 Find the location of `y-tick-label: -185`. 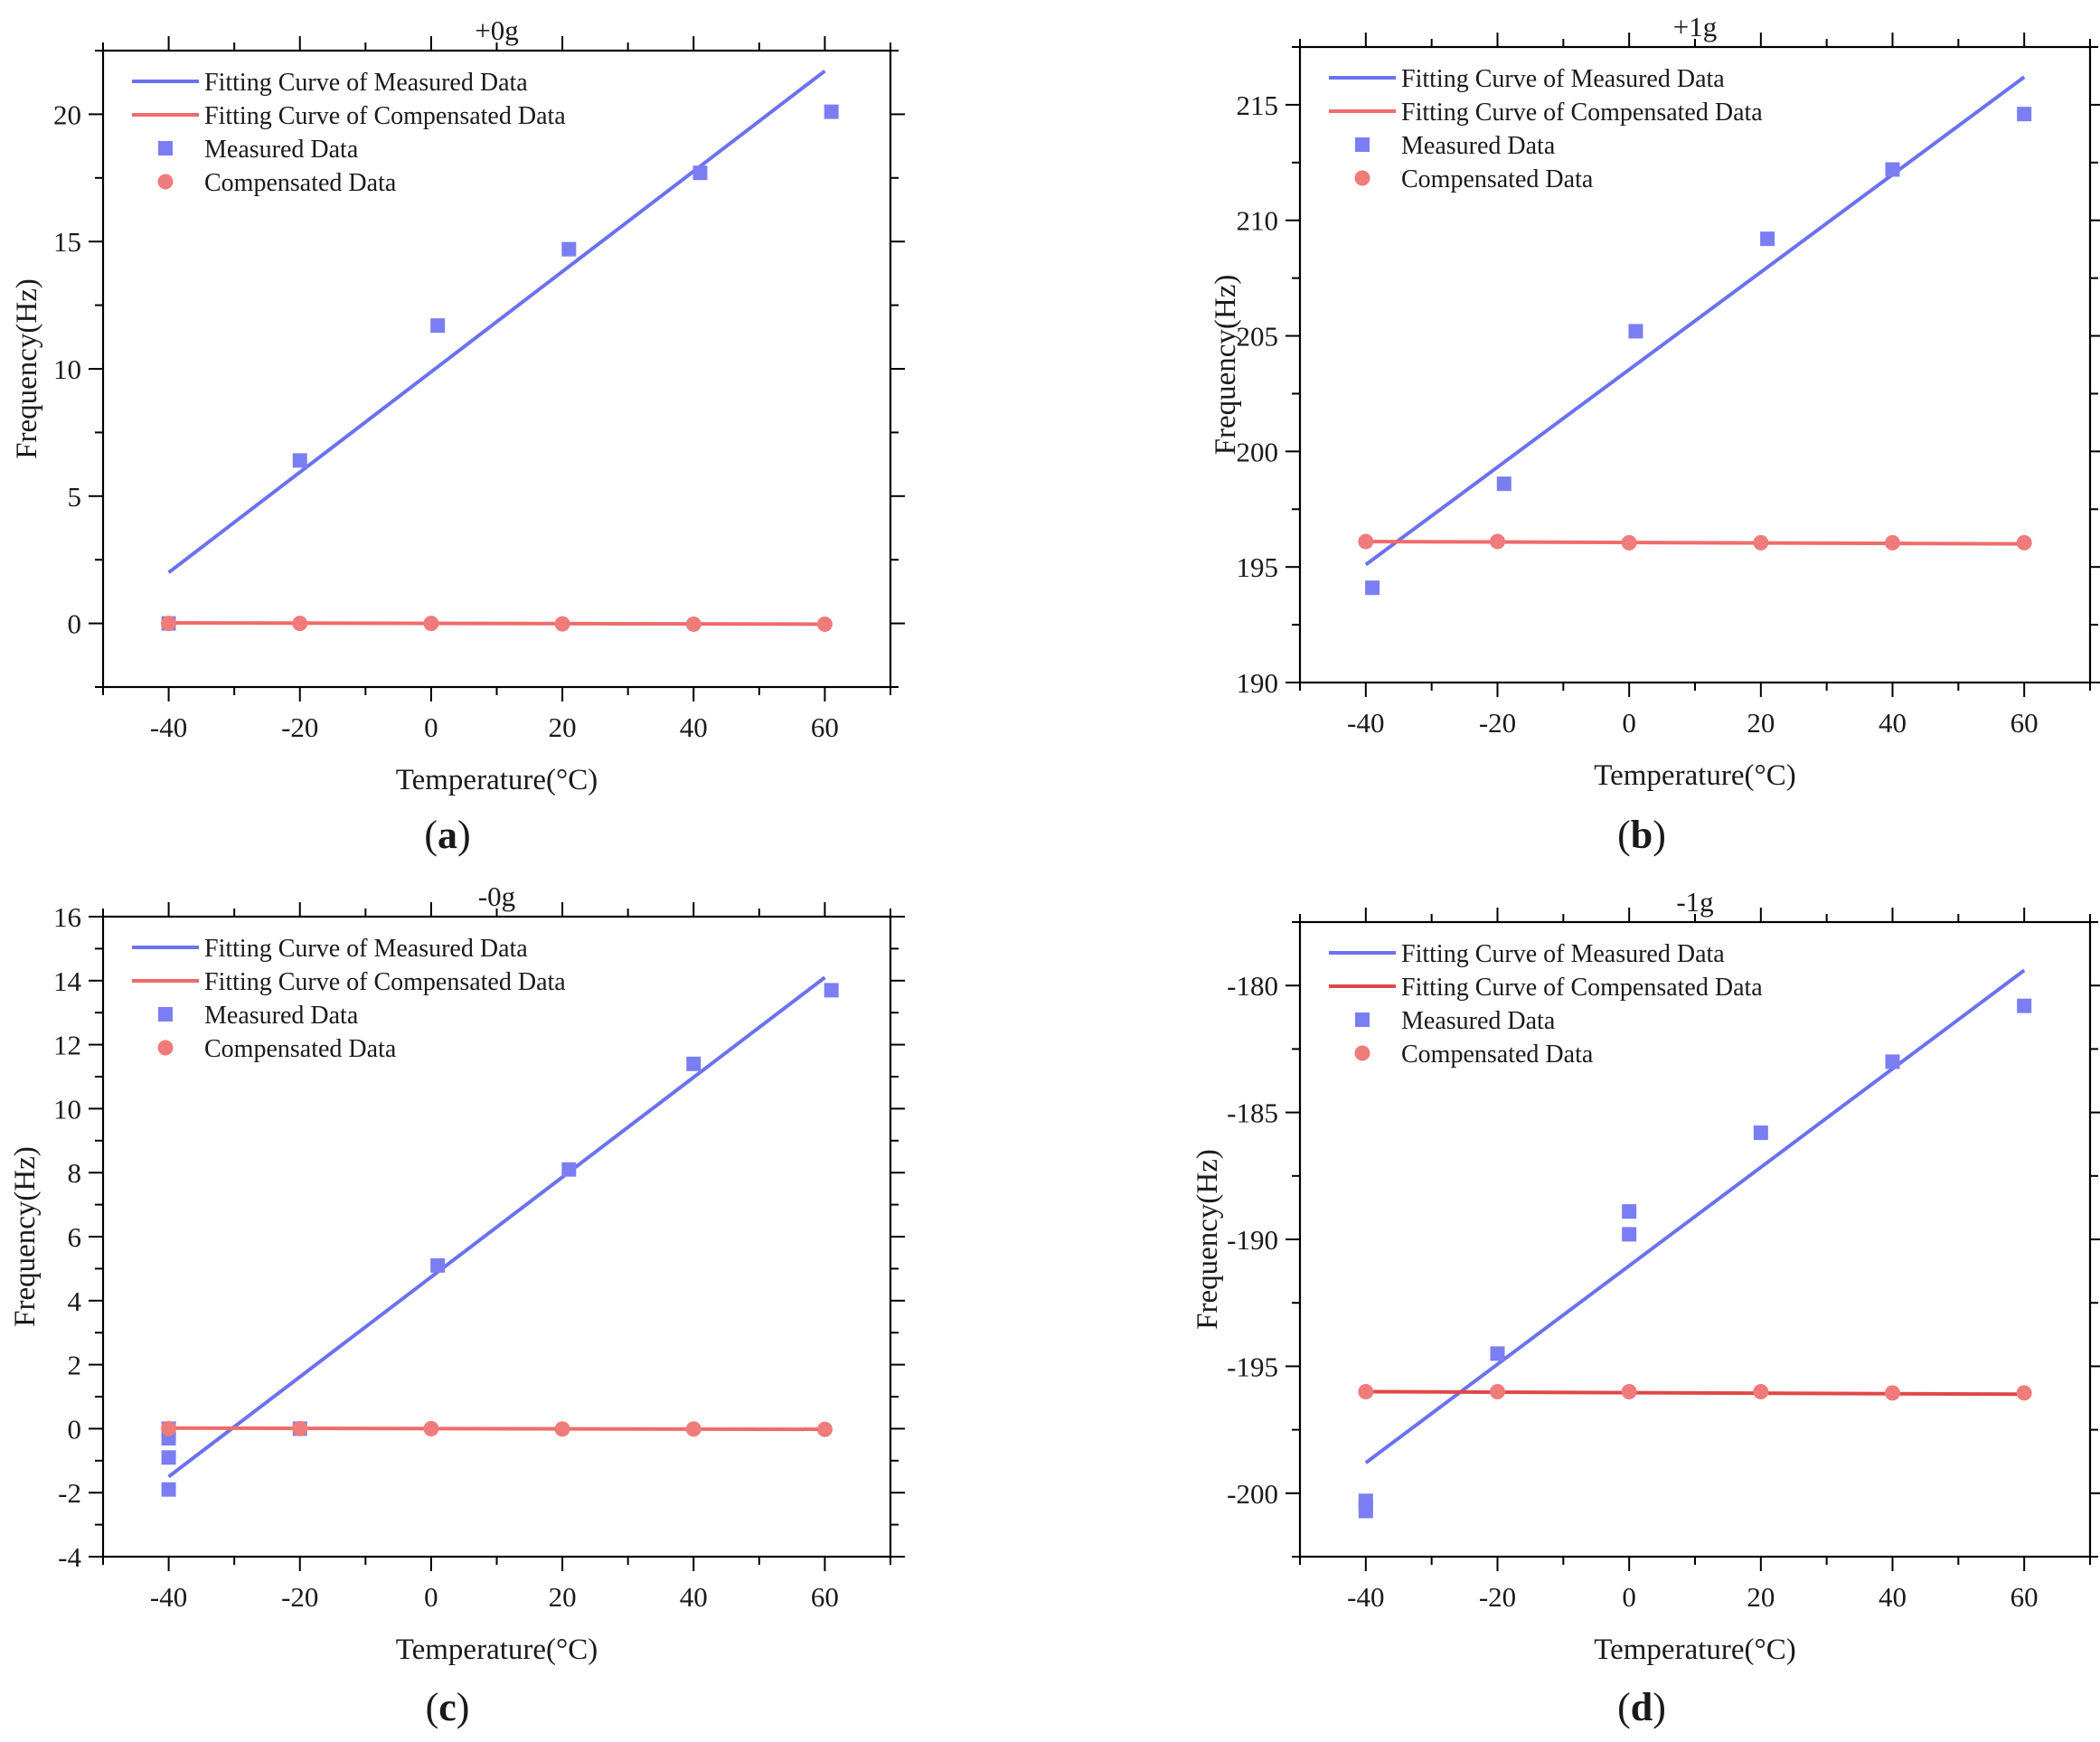

y-tick-label: -185 is located at coordinates (1252, 1113).